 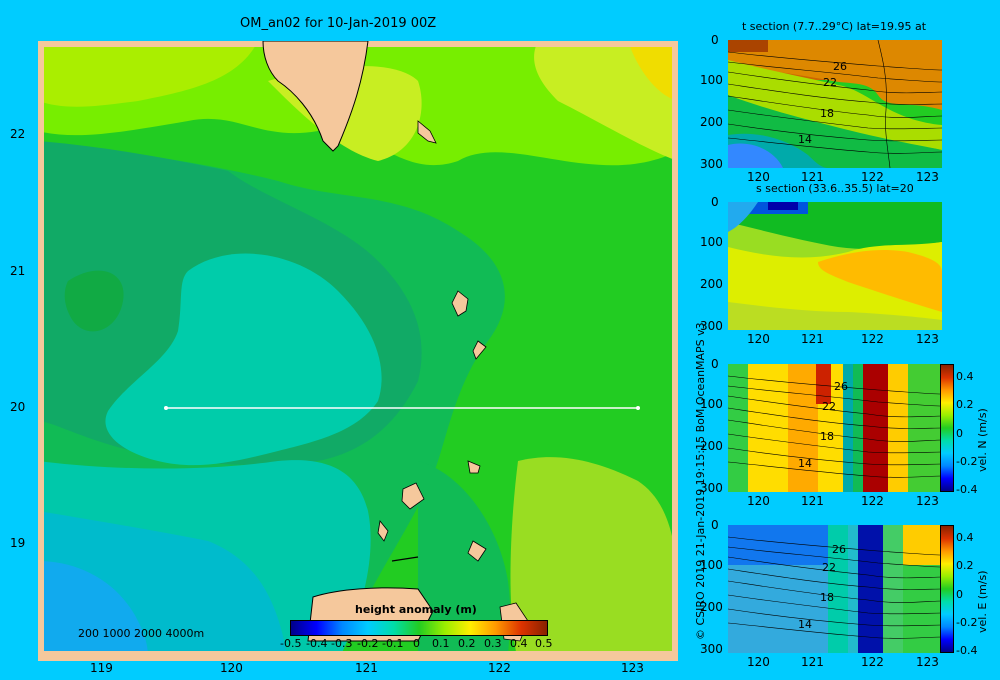 What do you see at coordinates (467, 643) in the screenshot?
I see `colorbar-tick: 0.2` at bounding box center [467, 643].